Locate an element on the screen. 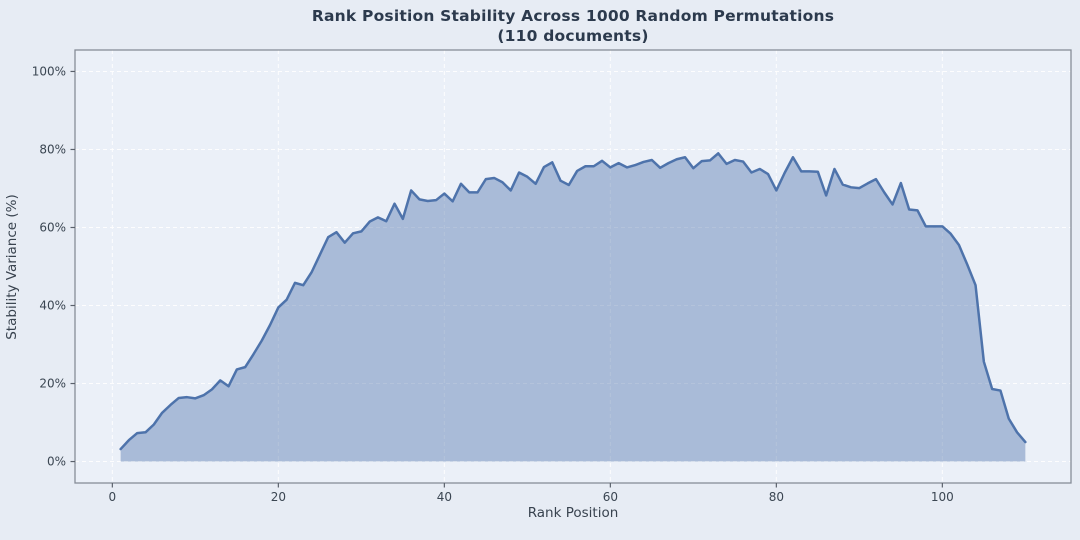 Image resolution: width=1080 pixels, height=540 pixels. y-tick-label: 100% is located at coordinates (49, 71).